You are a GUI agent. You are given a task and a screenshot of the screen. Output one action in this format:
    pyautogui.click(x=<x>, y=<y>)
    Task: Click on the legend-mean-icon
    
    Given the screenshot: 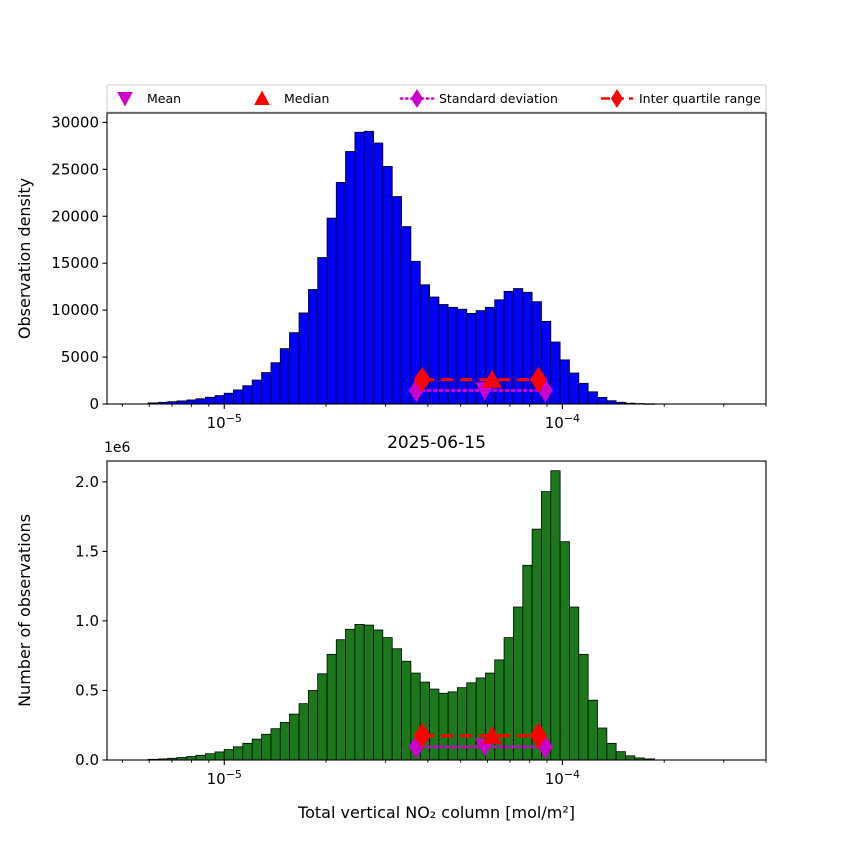 What is the action you would take?
    pyautogui.click(x=125, y=99)
    